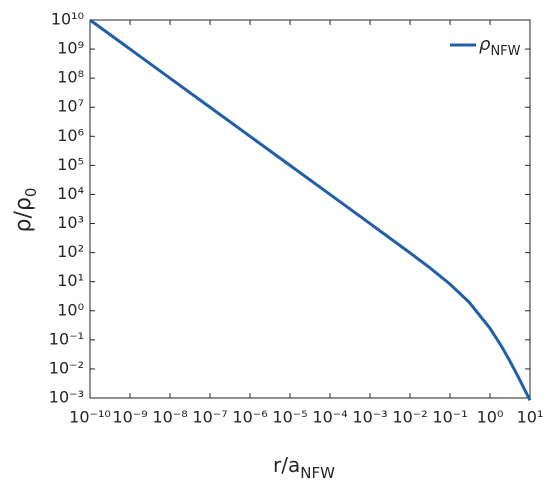  What do you see at coordinates (129, 417) in the screenshot?
I see `x-tick-label: 10⁻⁹` at bounding box center [129, 417].